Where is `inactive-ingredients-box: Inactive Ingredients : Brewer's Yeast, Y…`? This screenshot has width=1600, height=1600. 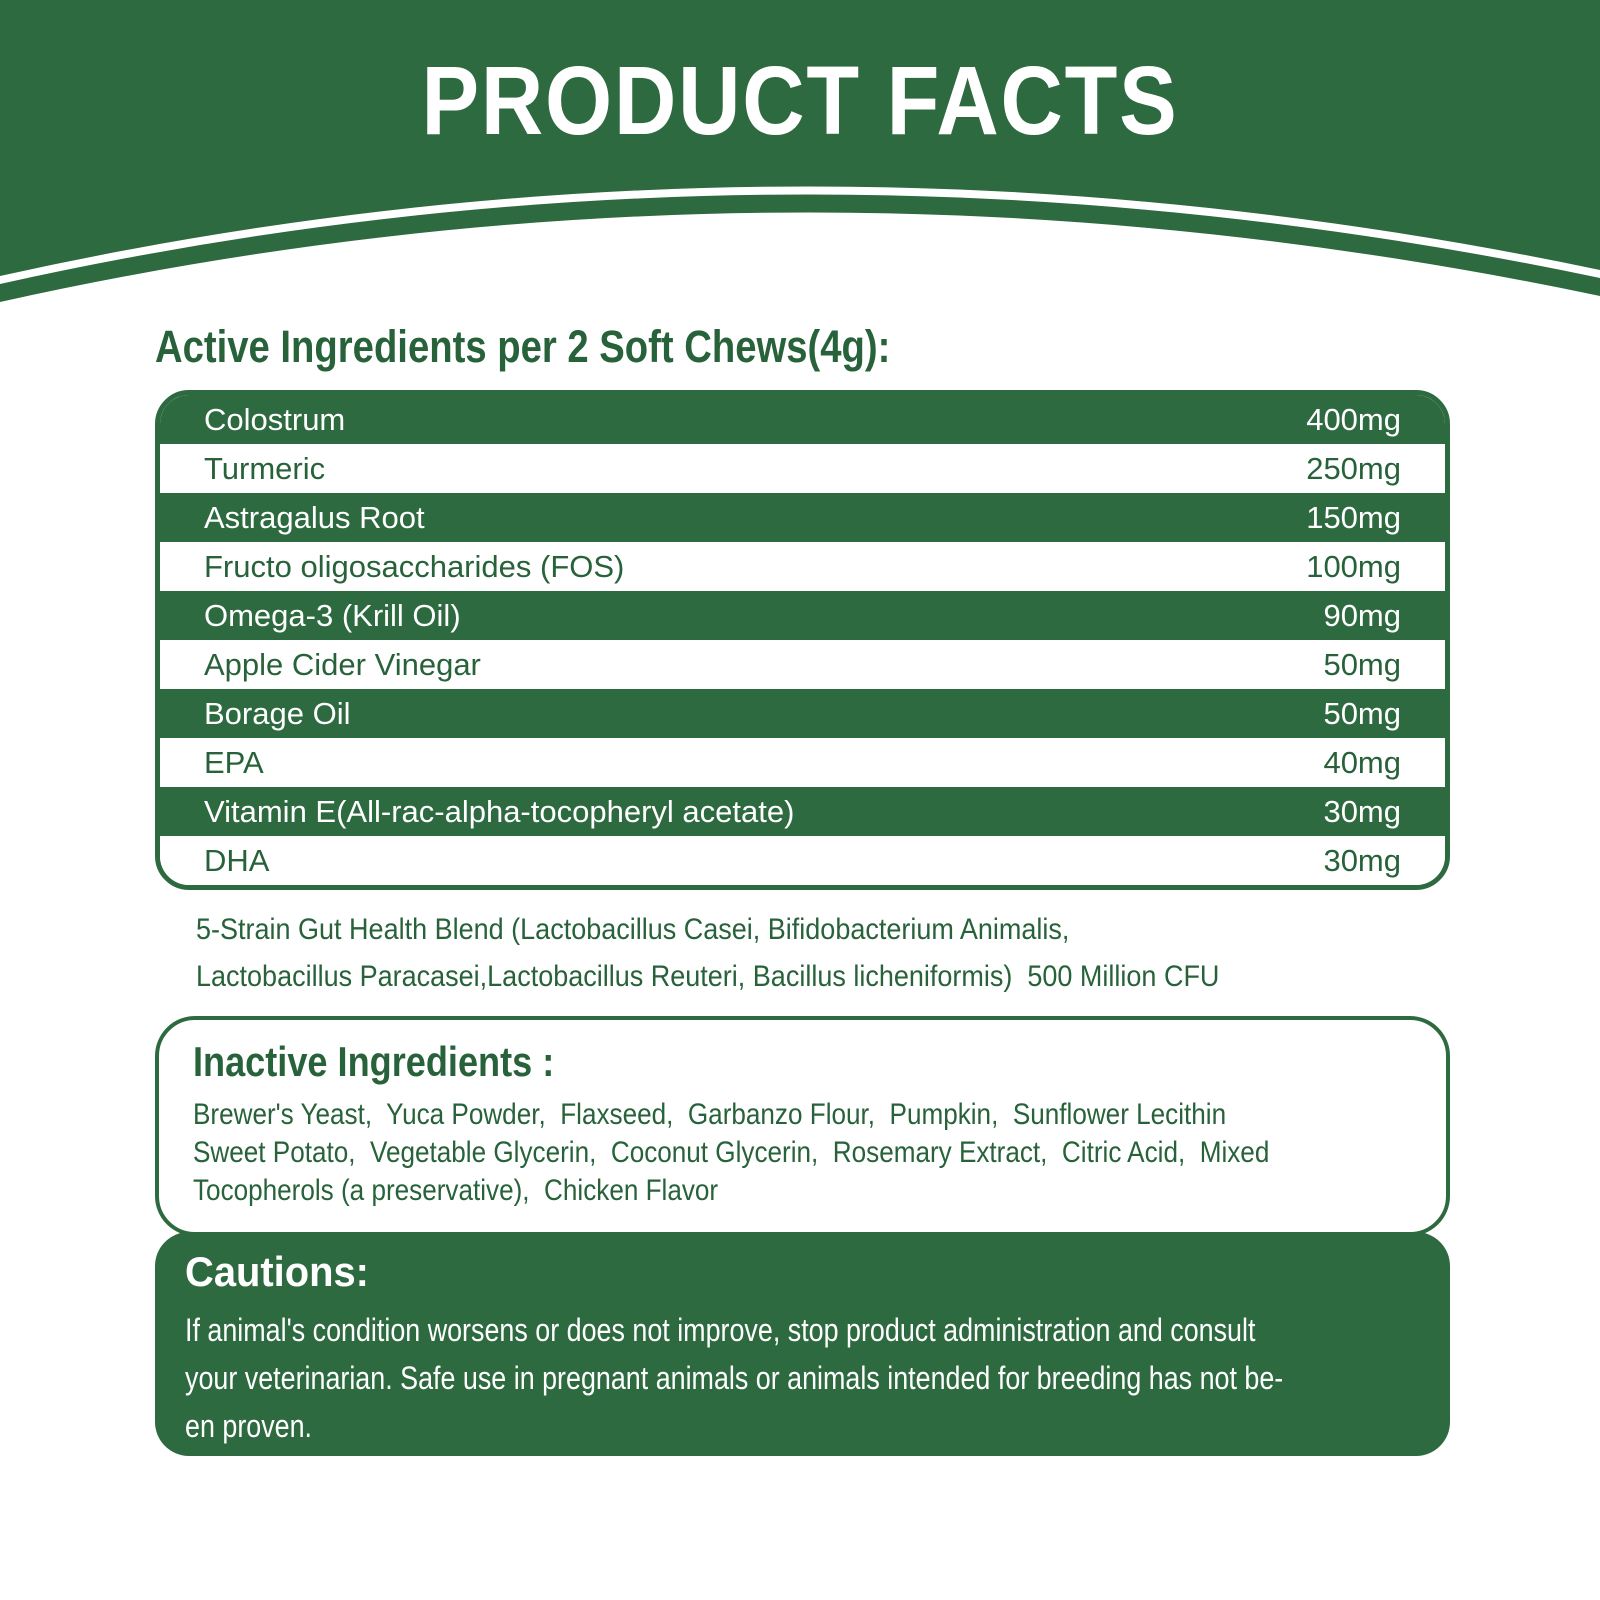
inactive-ingredients-box: Inactive Ingredients : Brewer's Yeast, Y… is located at coordinates (802, 1126).